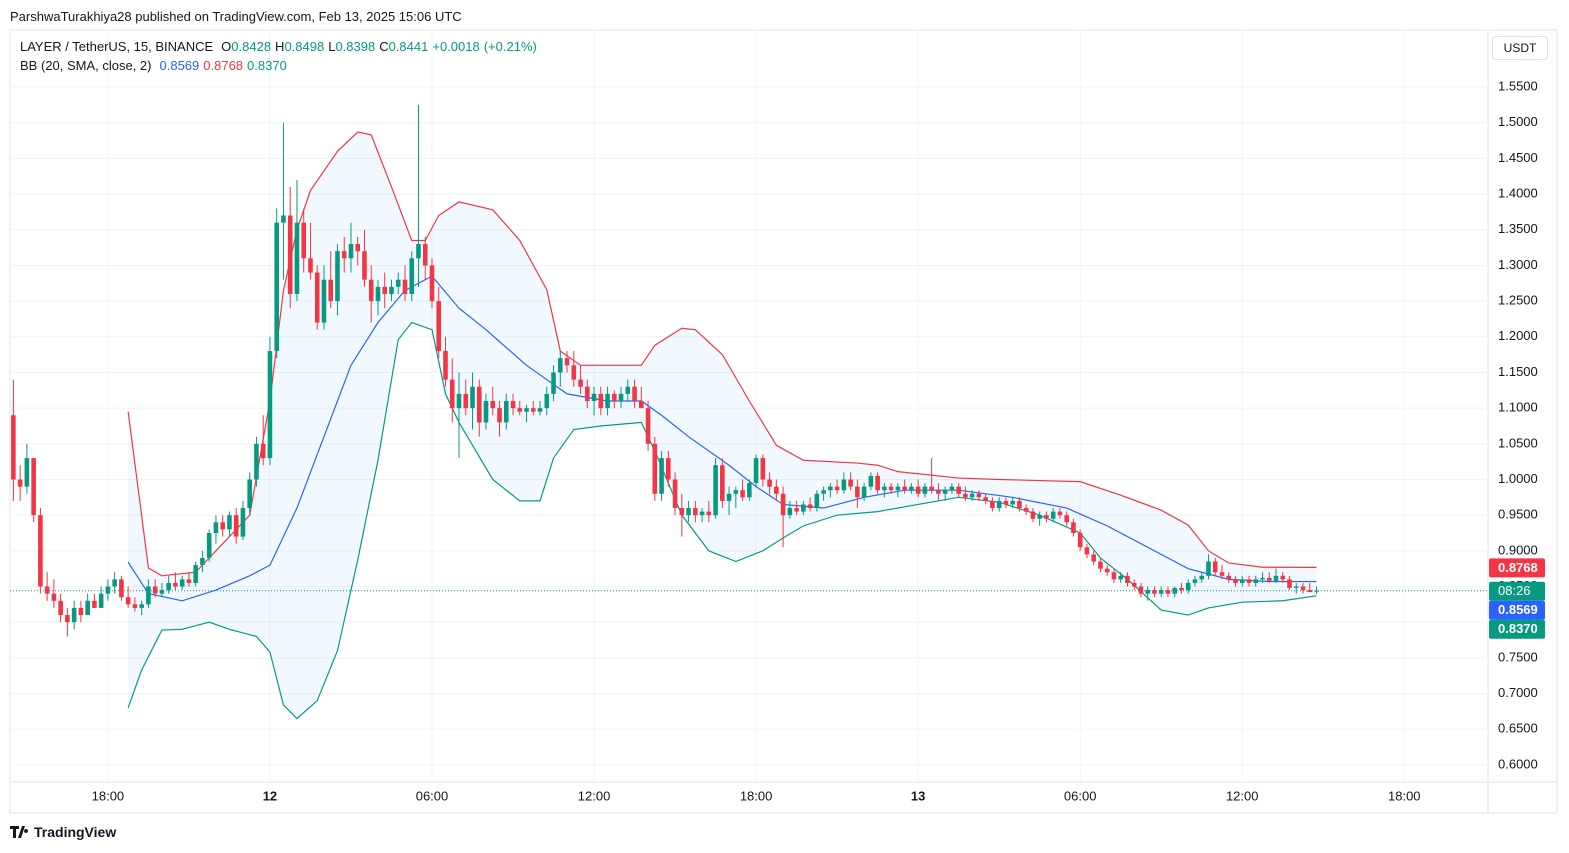 The width and height of the screenshot is (1569, 853). I want to click on x-tick-label: 18:00, so click(108, 795).